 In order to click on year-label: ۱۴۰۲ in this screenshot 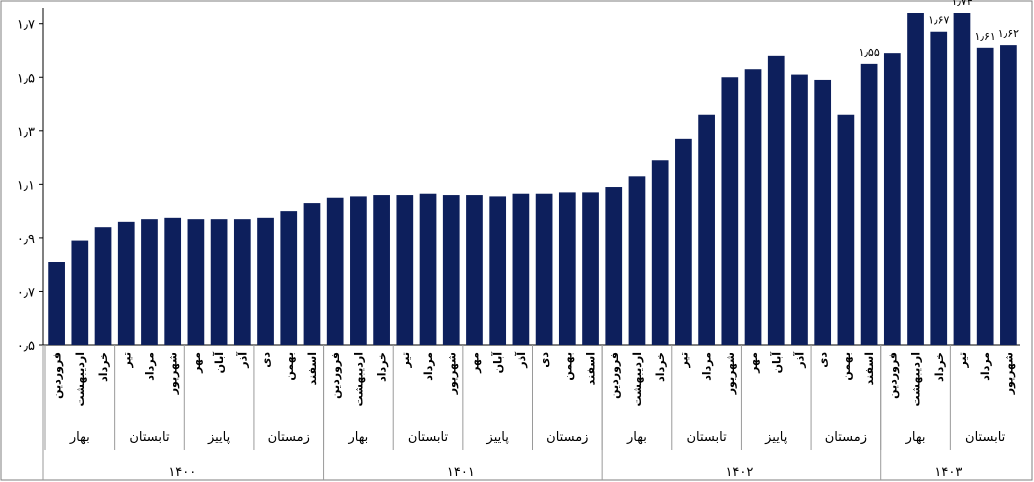, I will do `click(739, 472)`.